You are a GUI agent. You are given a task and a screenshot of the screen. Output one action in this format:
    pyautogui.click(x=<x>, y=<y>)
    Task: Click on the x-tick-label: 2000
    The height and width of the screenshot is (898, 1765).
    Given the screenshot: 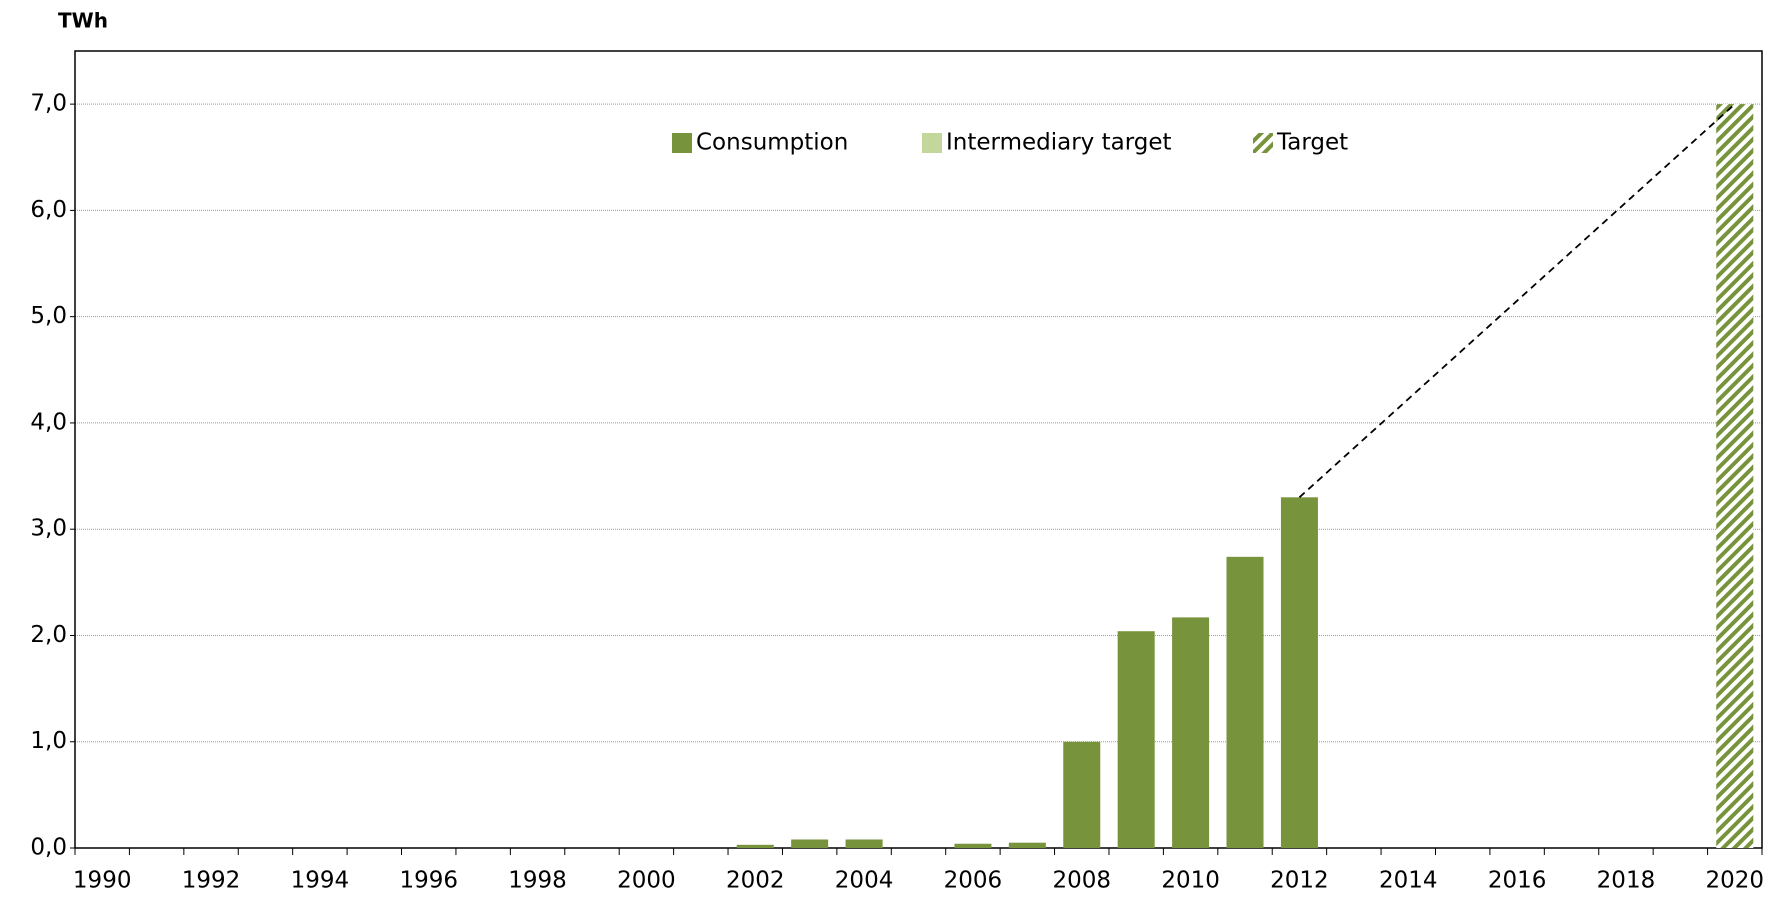 What is the action you would take?
    pyautogui.click(x=646, y=881)
    